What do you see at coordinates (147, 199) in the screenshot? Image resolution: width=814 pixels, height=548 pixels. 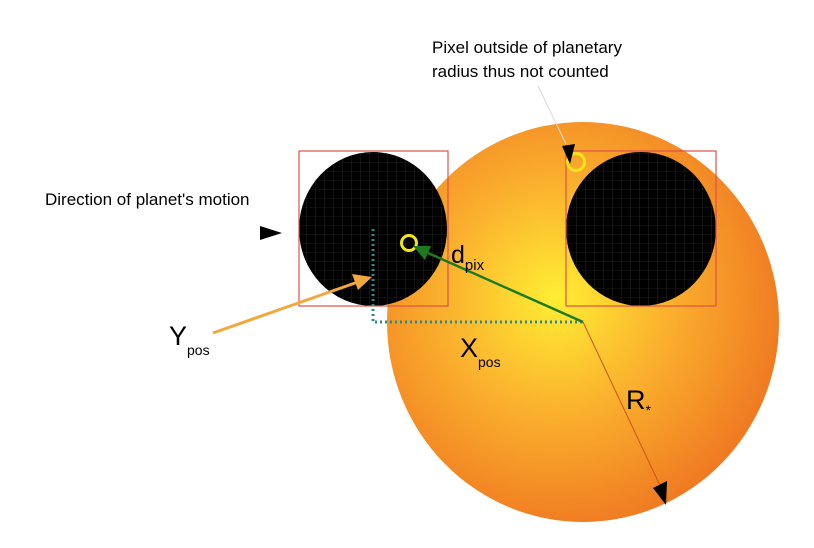 I see `direction-label: Direction of planet's motion` at bounding box center [147, 199].